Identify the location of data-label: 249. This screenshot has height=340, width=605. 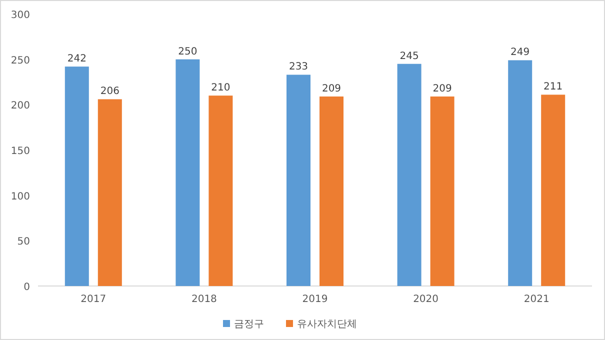
(520, 52).